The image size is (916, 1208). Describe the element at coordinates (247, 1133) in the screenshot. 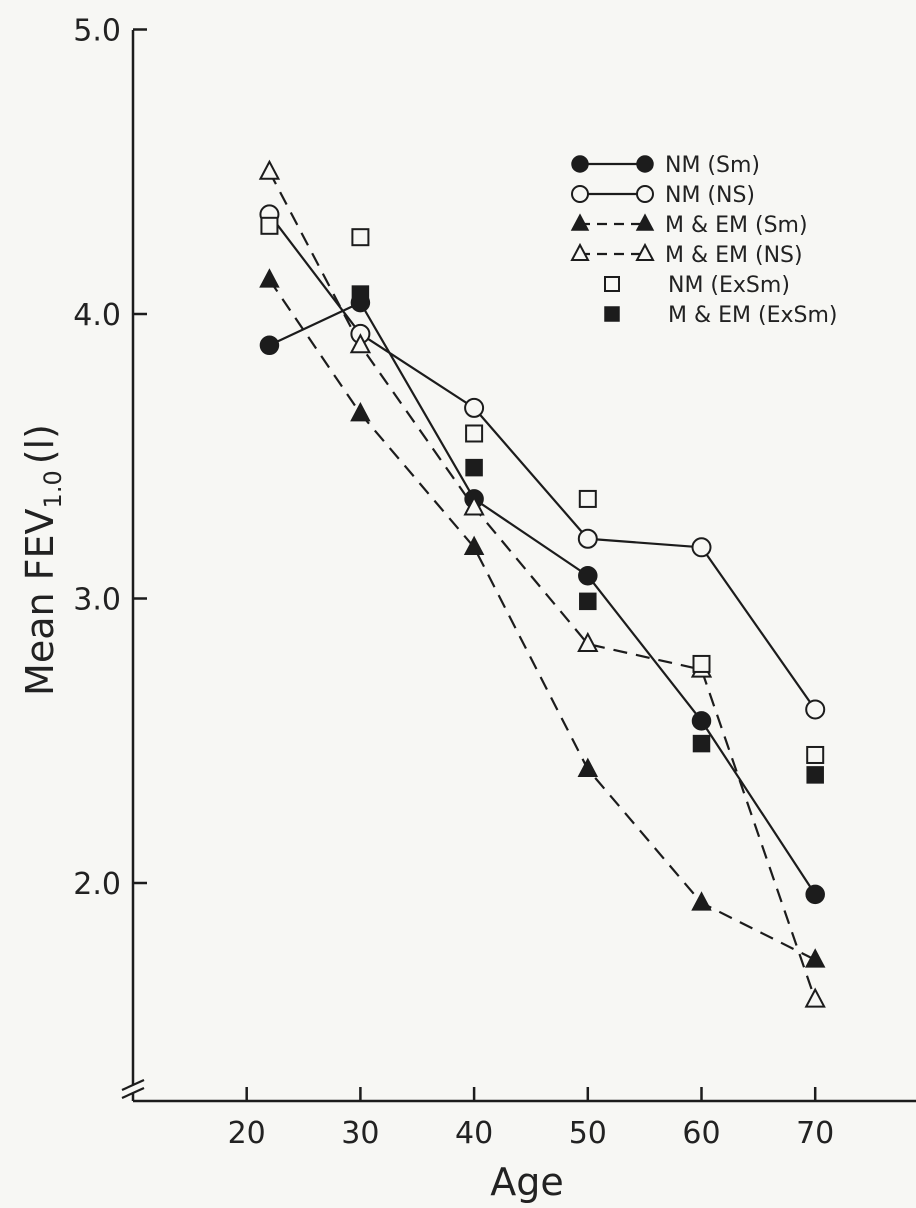

I see `x-tick-label: 20` at that location.